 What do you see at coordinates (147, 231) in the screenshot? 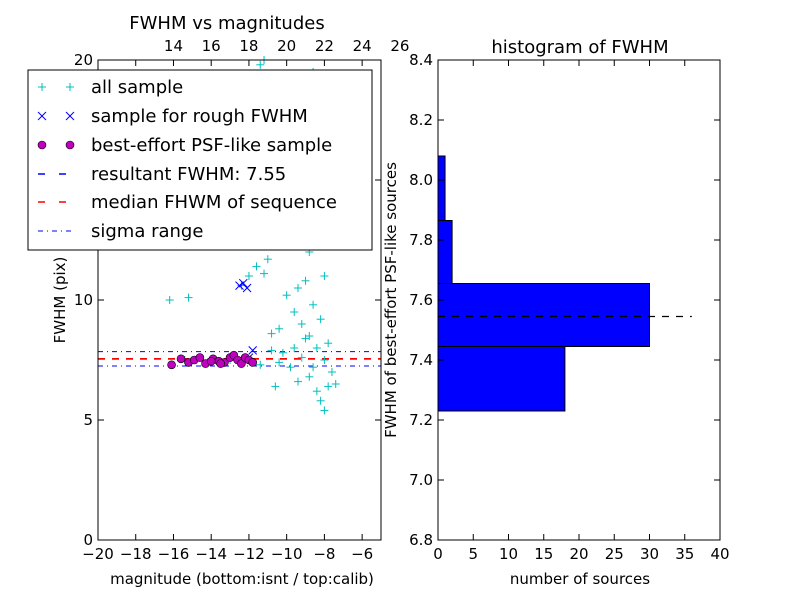
I see `legend-label: sigma range` at bounding box center [147, 231].